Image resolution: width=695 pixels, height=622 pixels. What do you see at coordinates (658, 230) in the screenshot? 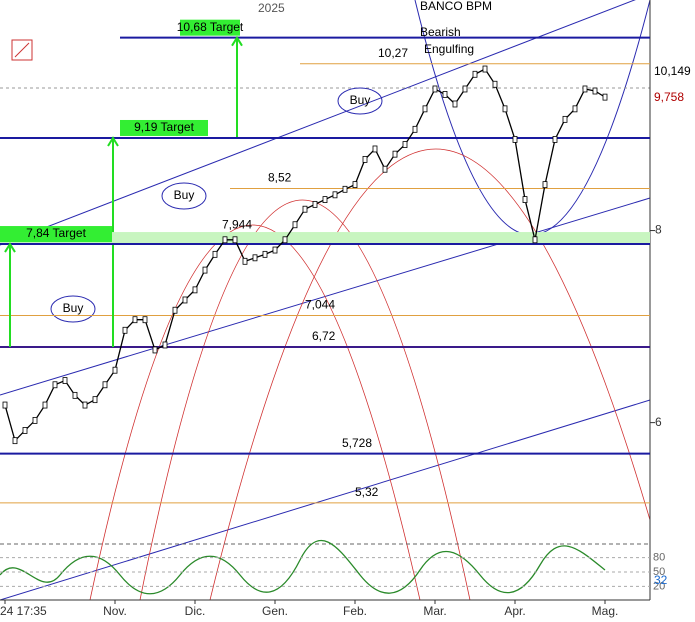
I see `y-tick-label: 8` at bounding box center [658, 230].